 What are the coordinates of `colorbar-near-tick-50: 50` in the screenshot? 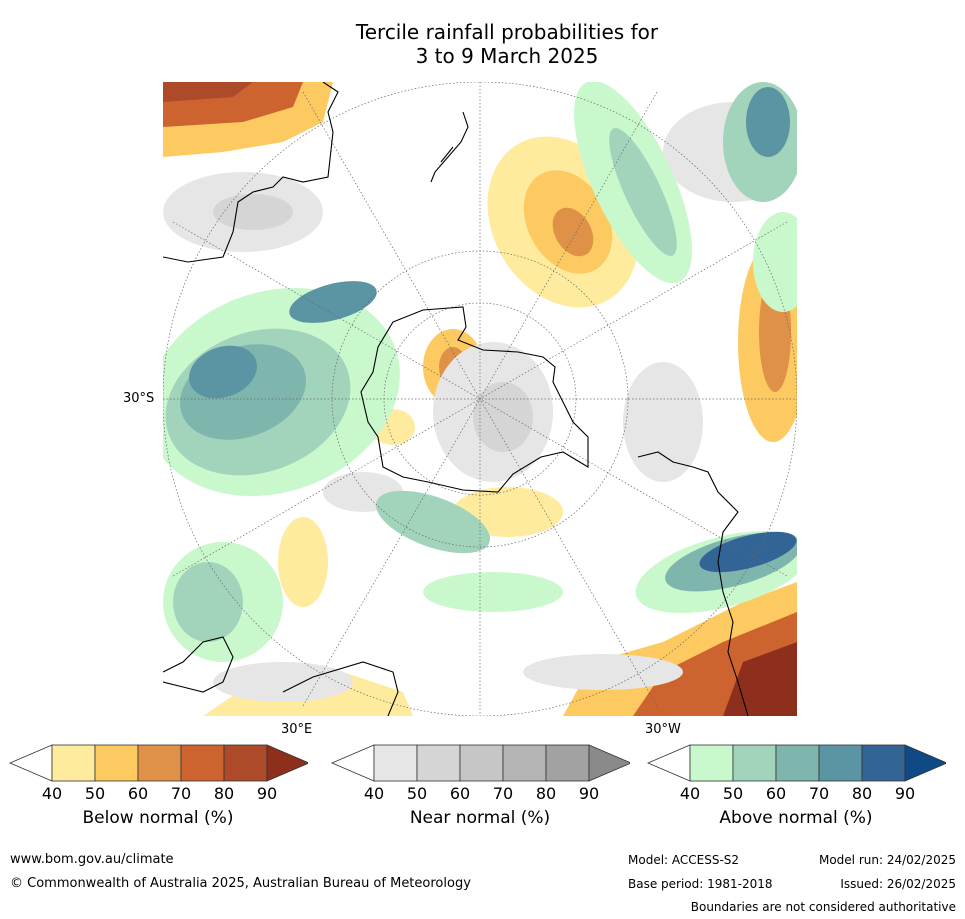 It's located at (417, 793).